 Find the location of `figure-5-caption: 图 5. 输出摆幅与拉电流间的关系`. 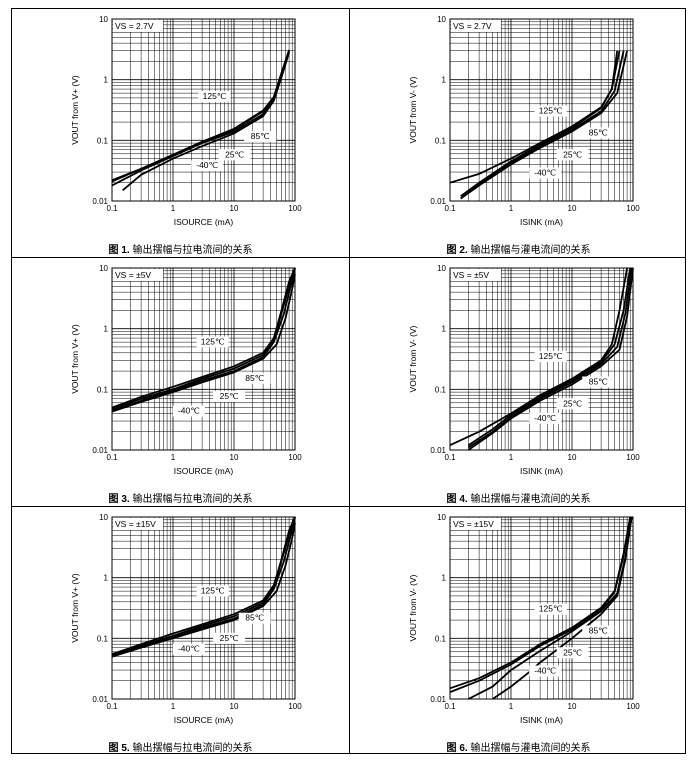

figure-5-caption: 图 5. 输出摆幅与拉电流间的关系 is located at coordinates (180, 748).